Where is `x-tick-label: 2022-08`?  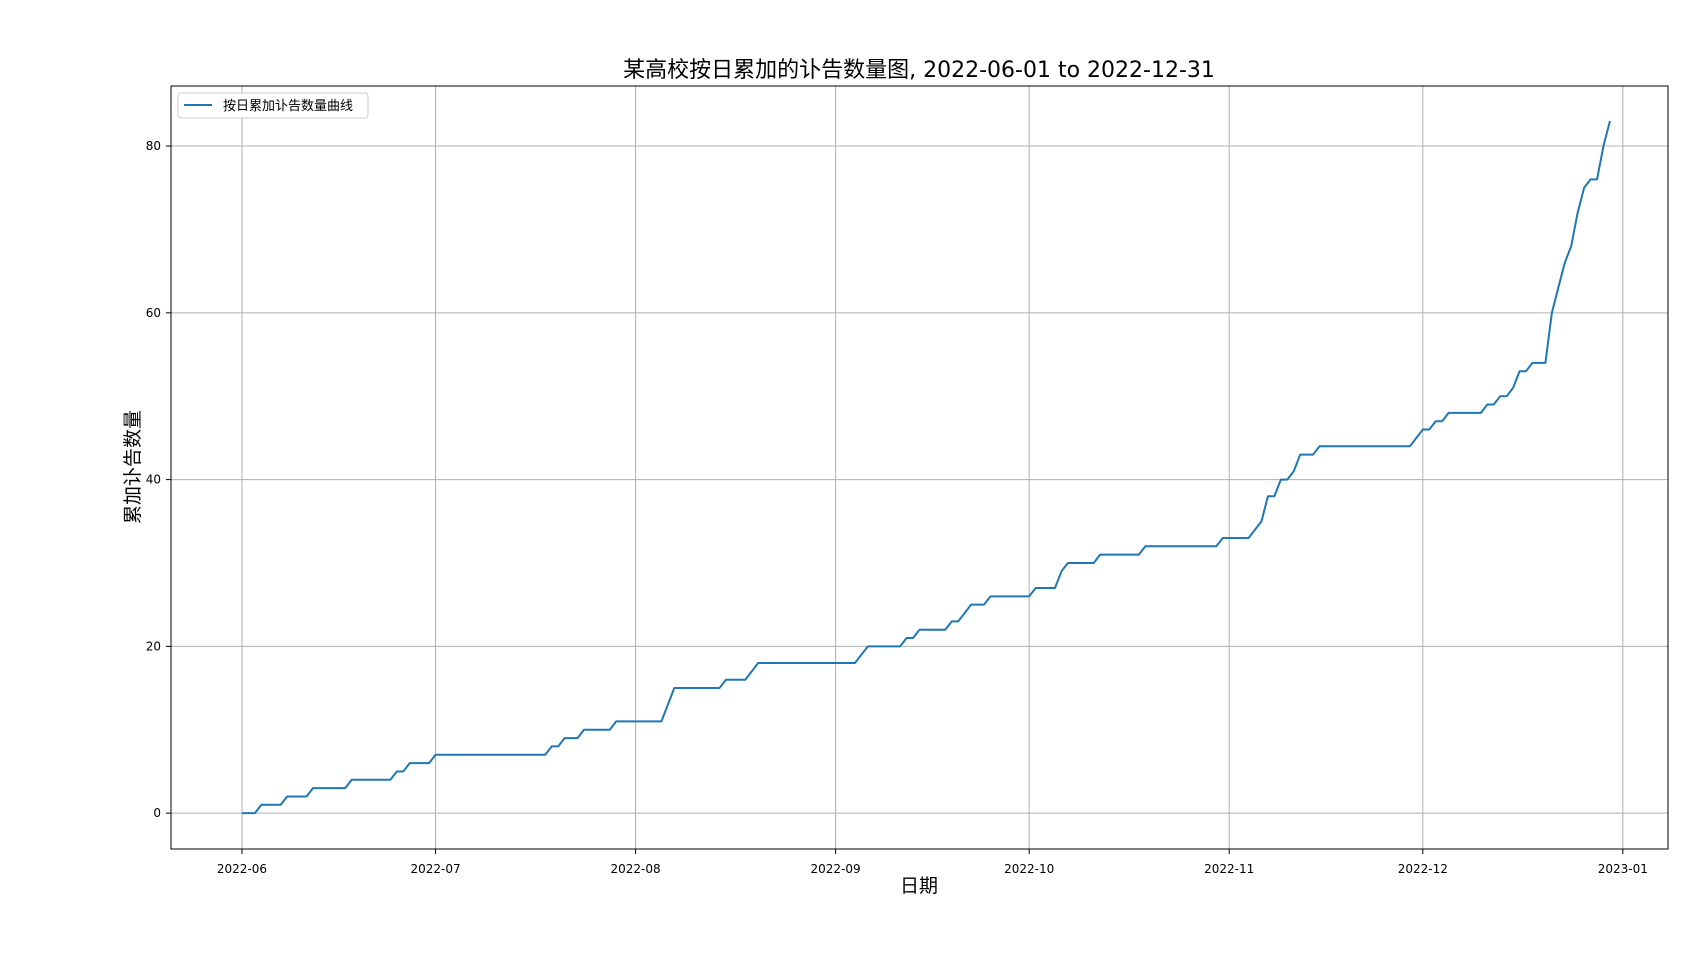
x-tick-label: 2022-08 is located at coordinates (636, 869).